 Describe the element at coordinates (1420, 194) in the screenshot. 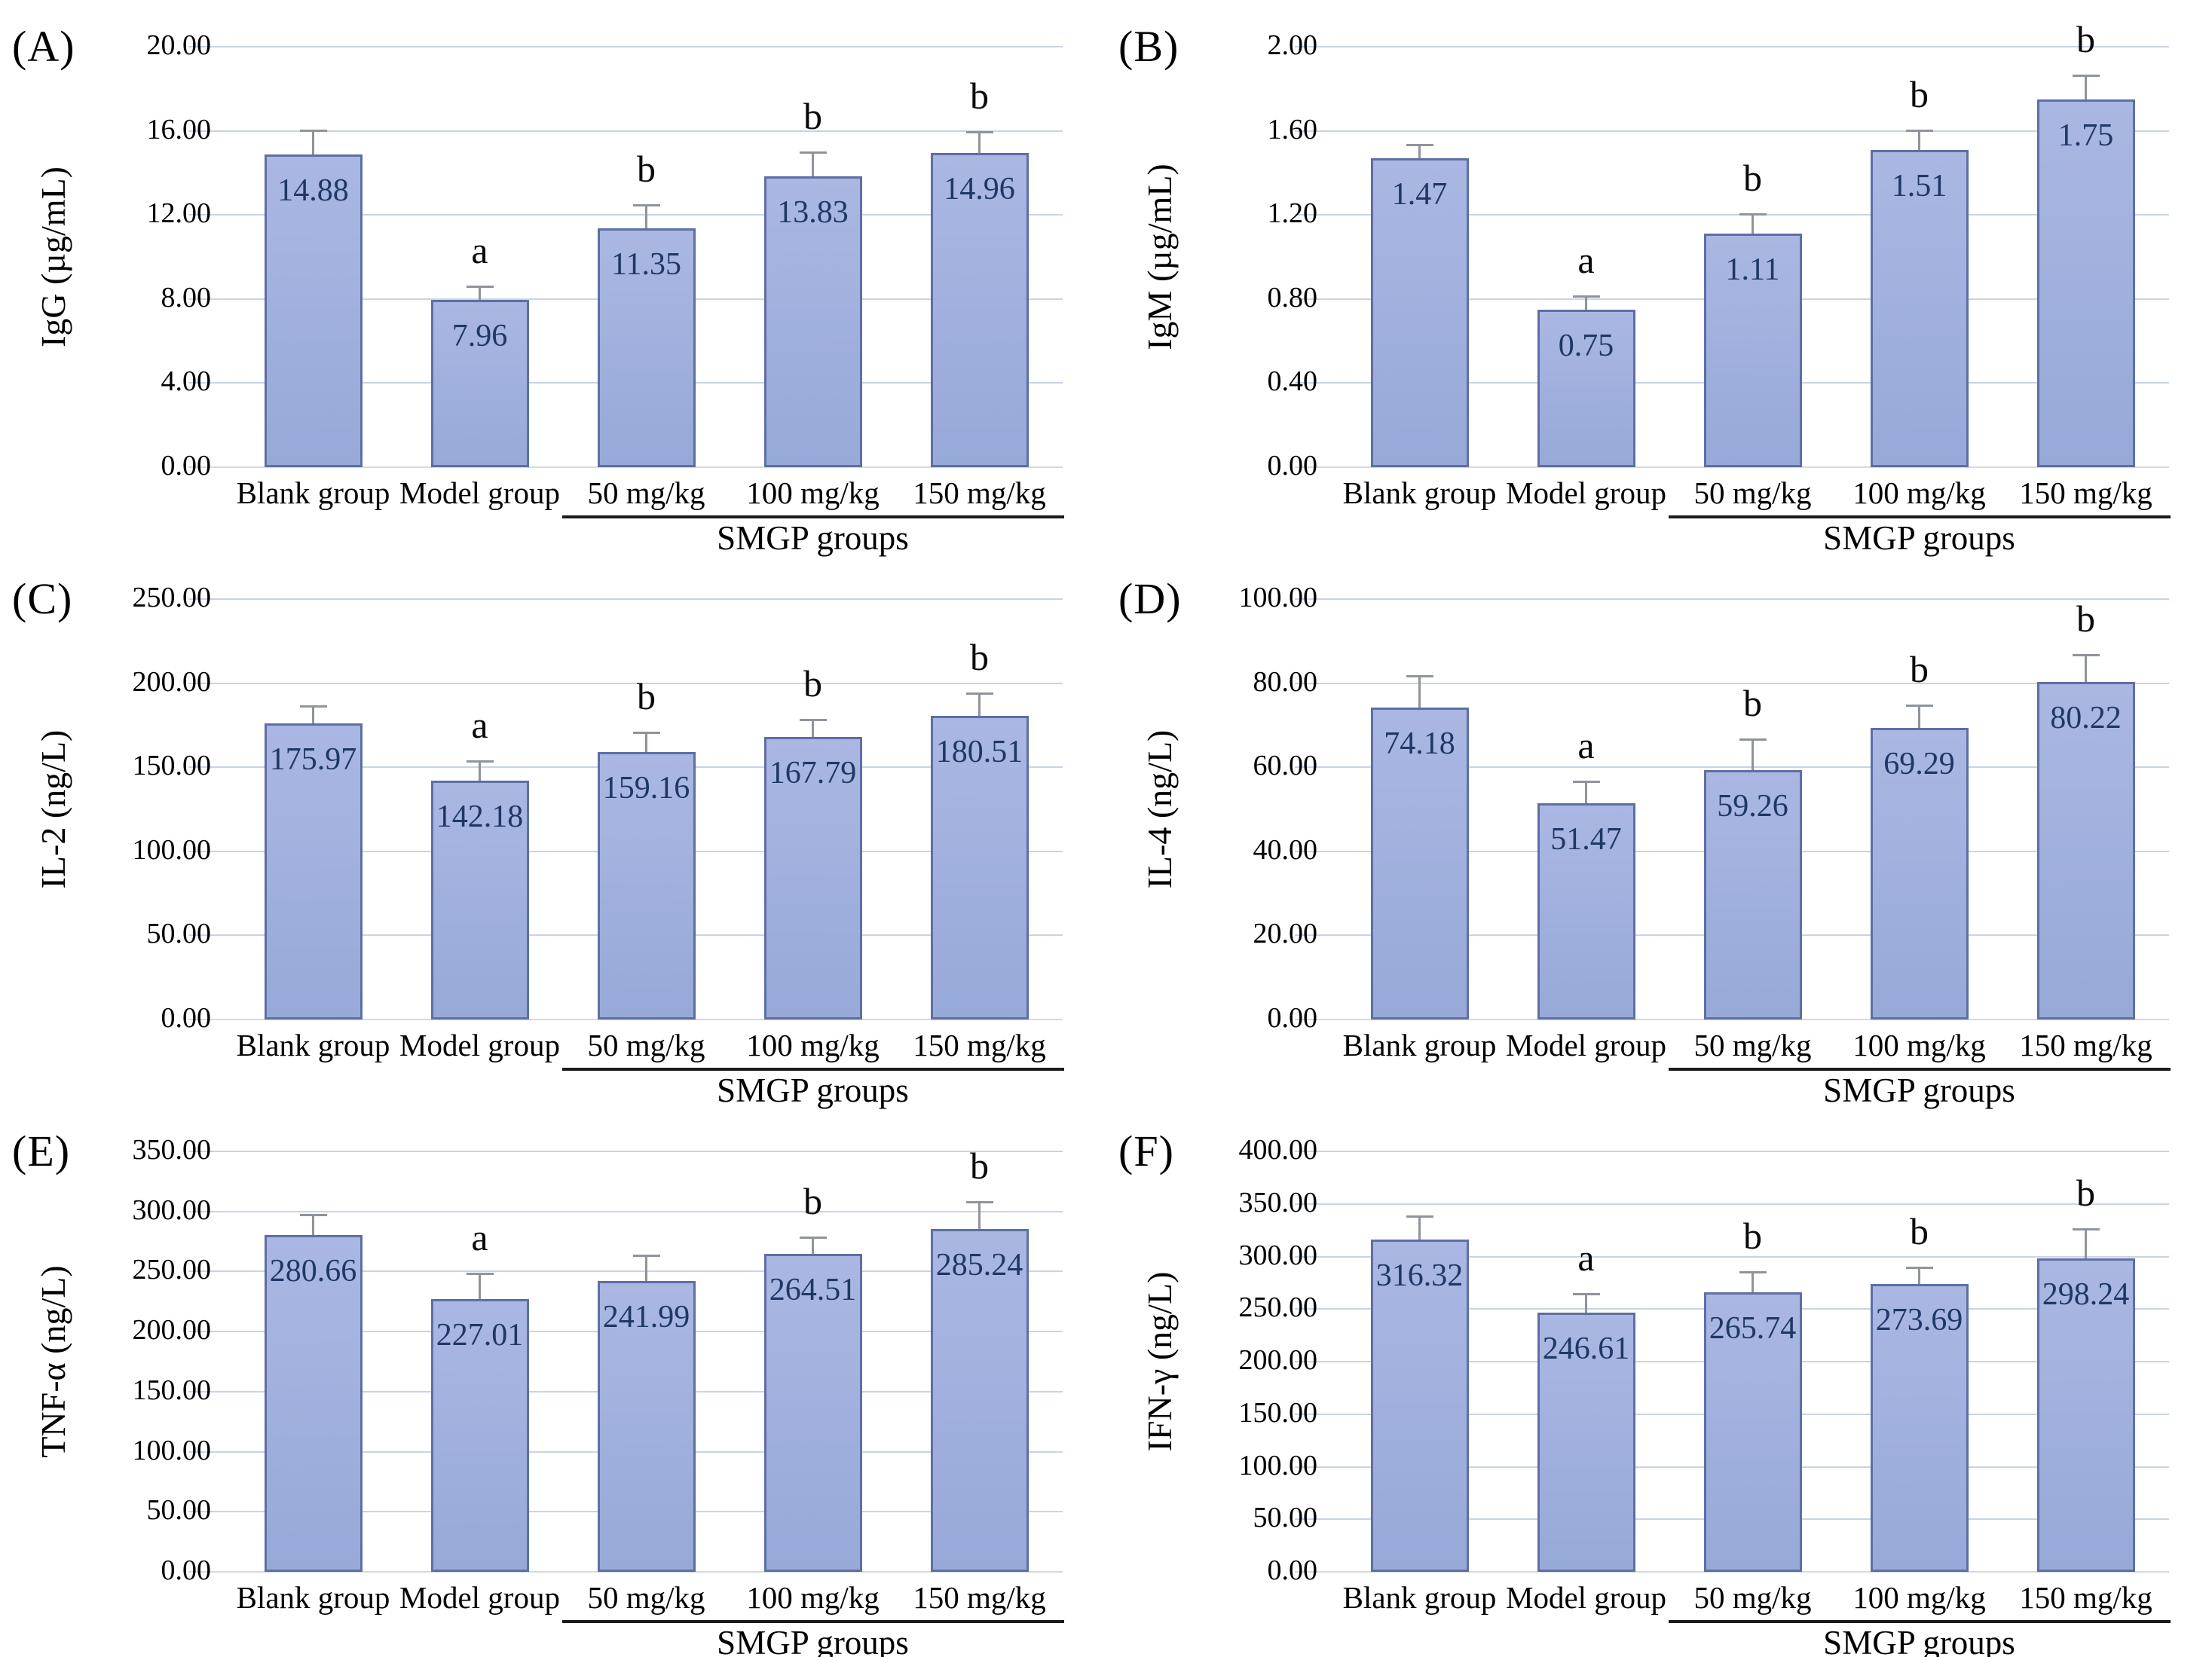

I see `bar-value-label: 1.47` at that location.